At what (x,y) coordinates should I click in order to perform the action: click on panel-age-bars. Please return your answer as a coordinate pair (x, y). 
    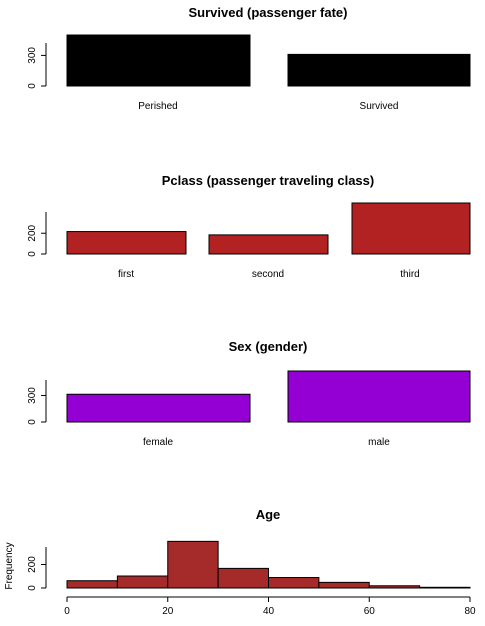
    Looking at the image, I should click on (268, 564).